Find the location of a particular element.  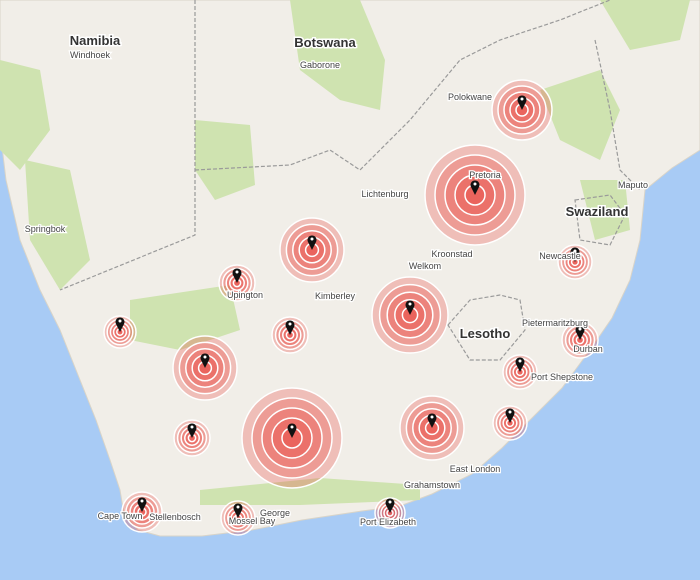

country-label: Lesotho is located at coordinates (485, 333).